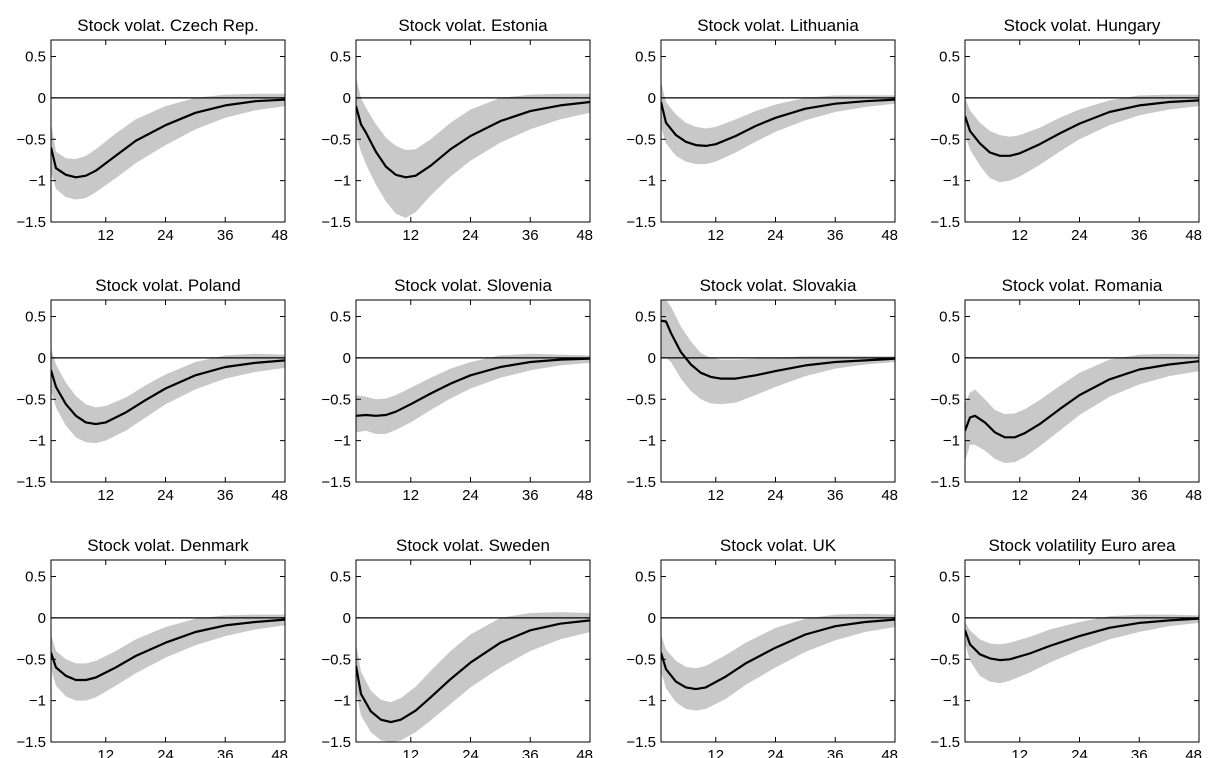 This screenshot has width=1209, height=758. I want to click on panel-title: Stock volat. Hungary, so click(1082, 25).